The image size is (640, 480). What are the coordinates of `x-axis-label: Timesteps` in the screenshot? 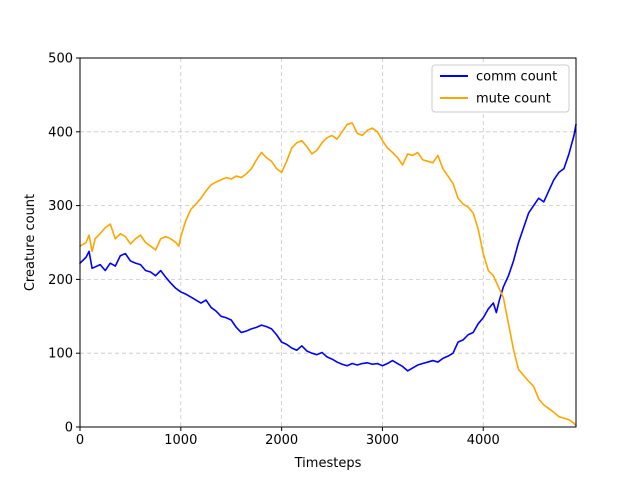 It's located at (328, 463).